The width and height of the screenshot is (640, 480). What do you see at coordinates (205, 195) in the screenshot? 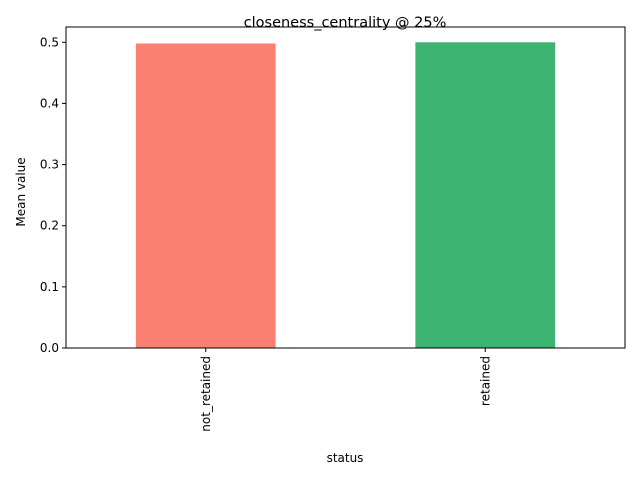
I see `bar-not-retained` at bounding box center [205, 195].